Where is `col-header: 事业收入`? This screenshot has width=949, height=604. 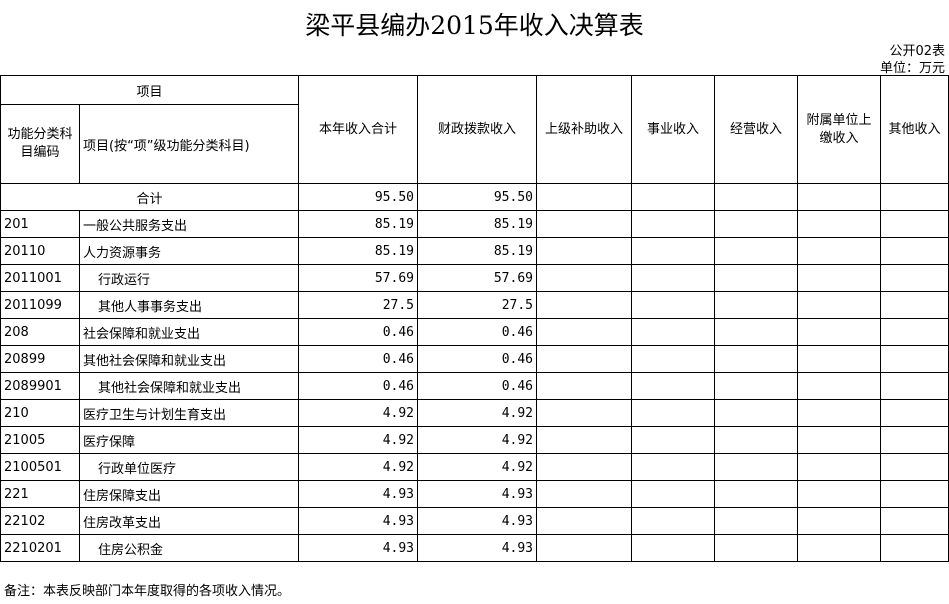
col-header: 事业收入 is located at coordinates (673, 129).